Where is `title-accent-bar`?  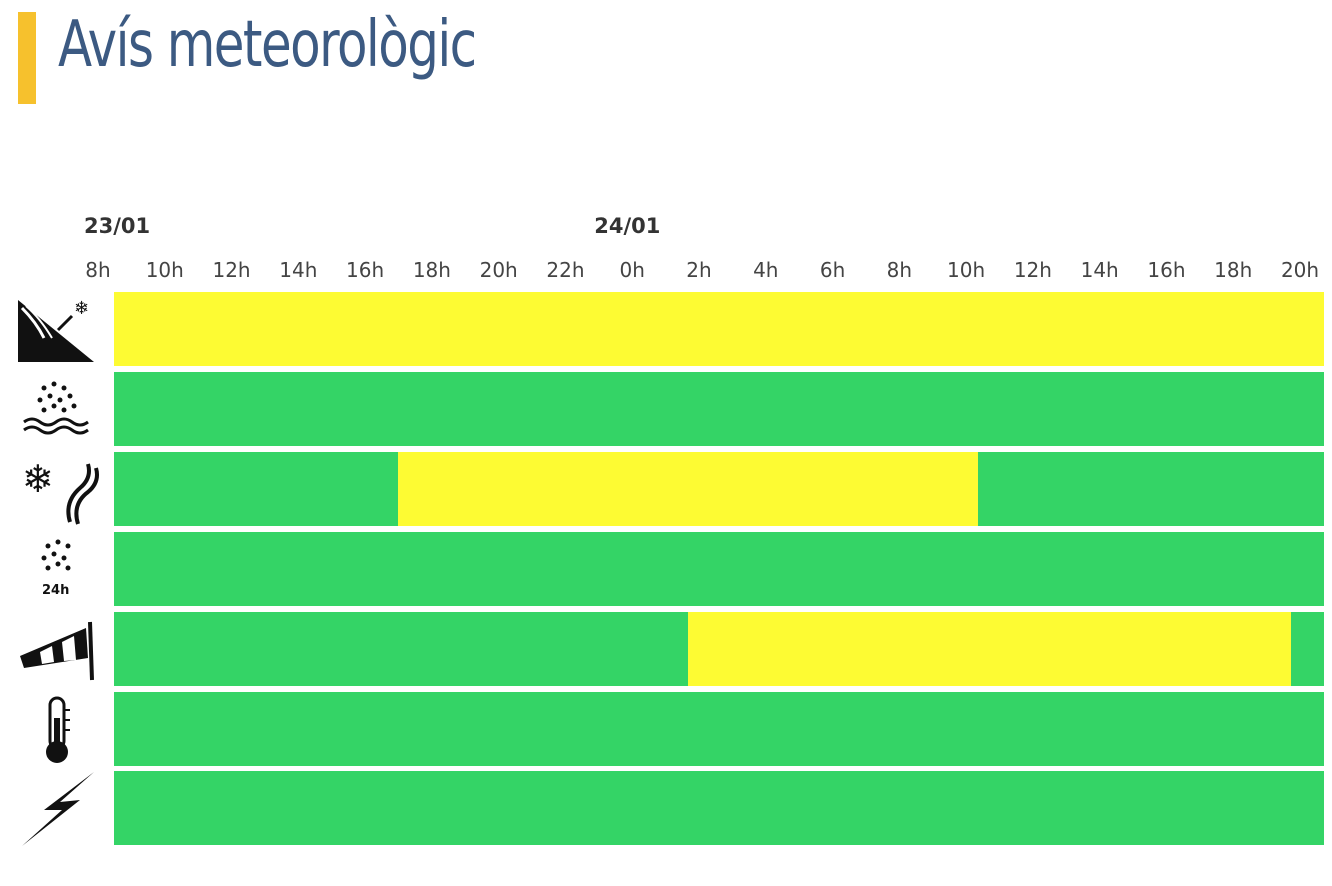
title-accent-bar is located at coordinates (27, 58).